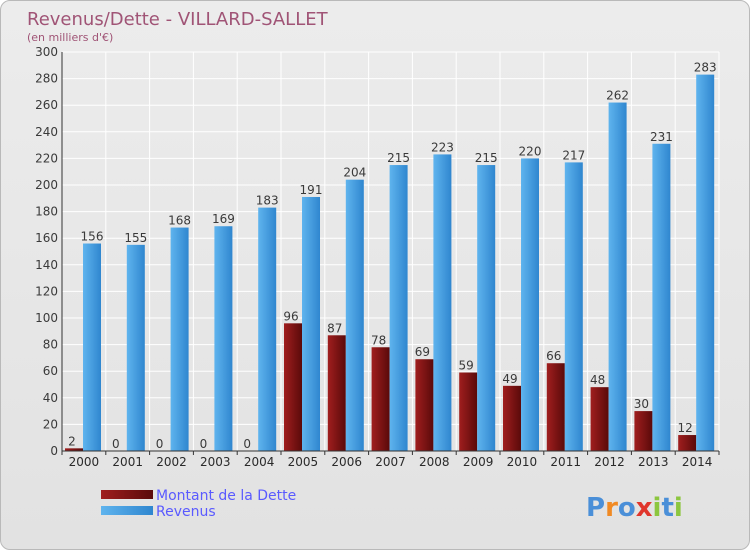 The width and height of the screenshot is (750, 550). What do you see at coordinates (178, 19) in the screenshot?
I see `chart-title: Revenus/Dette - VILLARD-SALLET` at bounding box center [178, 19].